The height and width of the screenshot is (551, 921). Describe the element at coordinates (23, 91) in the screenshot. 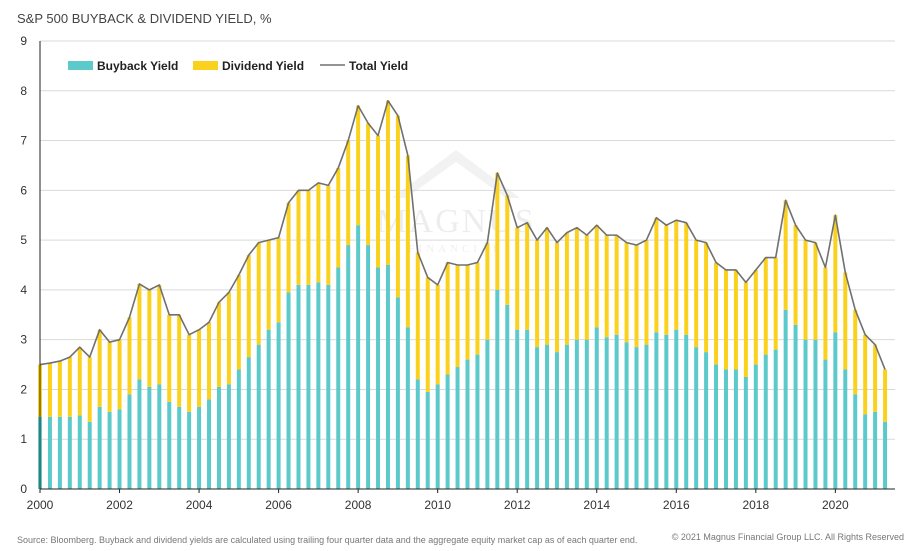

I see `y-tick-label: 8` at that location.